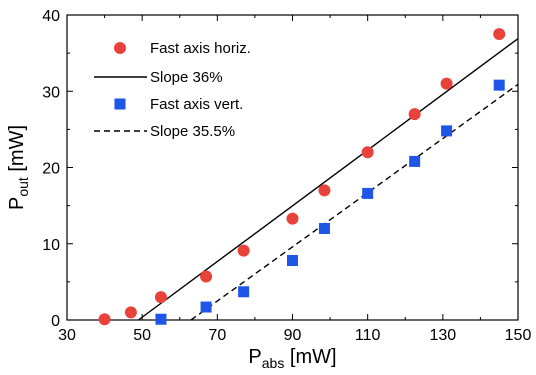  Describe the element at coordinates (254, 357) in the screenshot. I see `x-axis-label-base: P` at that location.